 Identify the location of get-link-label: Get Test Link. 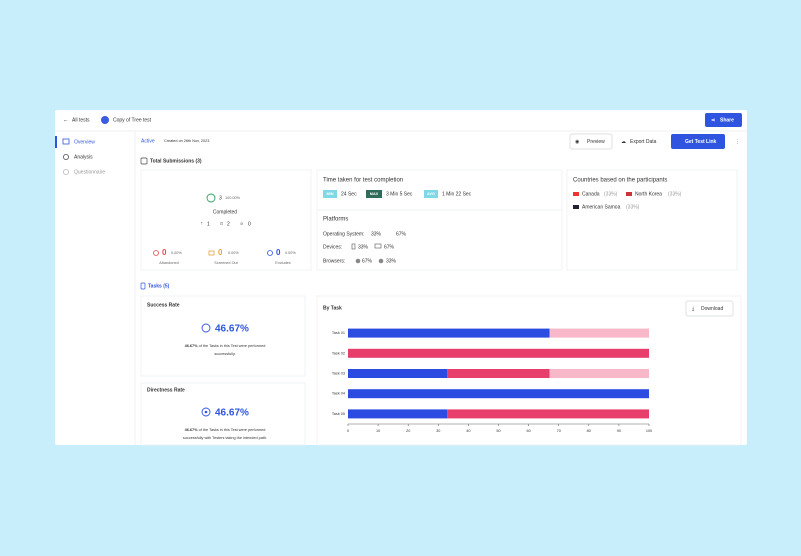
(701, 142).